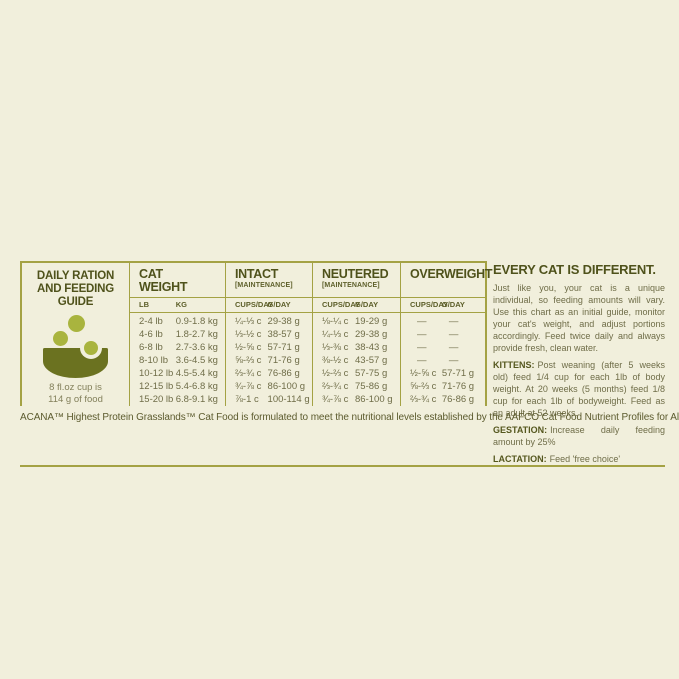  Describe the element at coordinates (355, 386) in the screenshot. I see `table-row: ⅔-¾ c 75-86 g` at that location.